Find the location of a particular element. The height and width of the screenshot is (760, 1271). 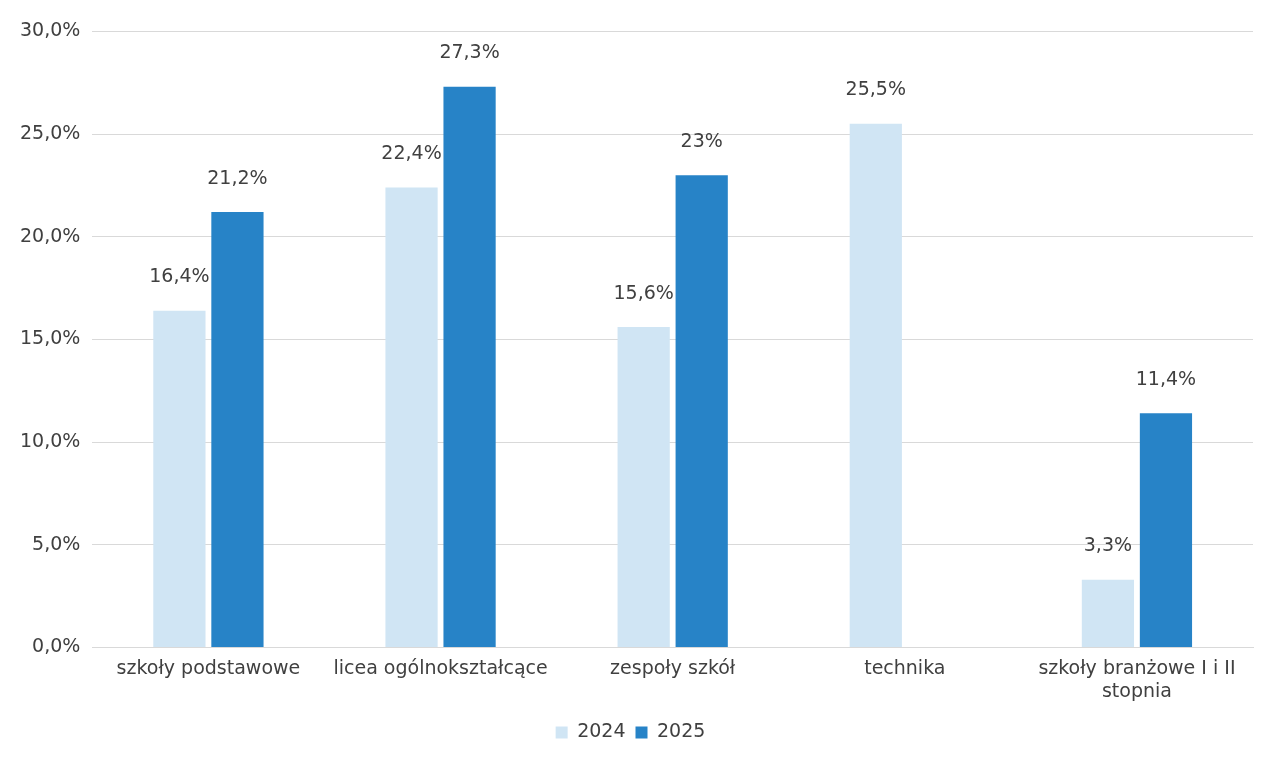

data-label: 3,3% is located at coordinates (1108, 544).